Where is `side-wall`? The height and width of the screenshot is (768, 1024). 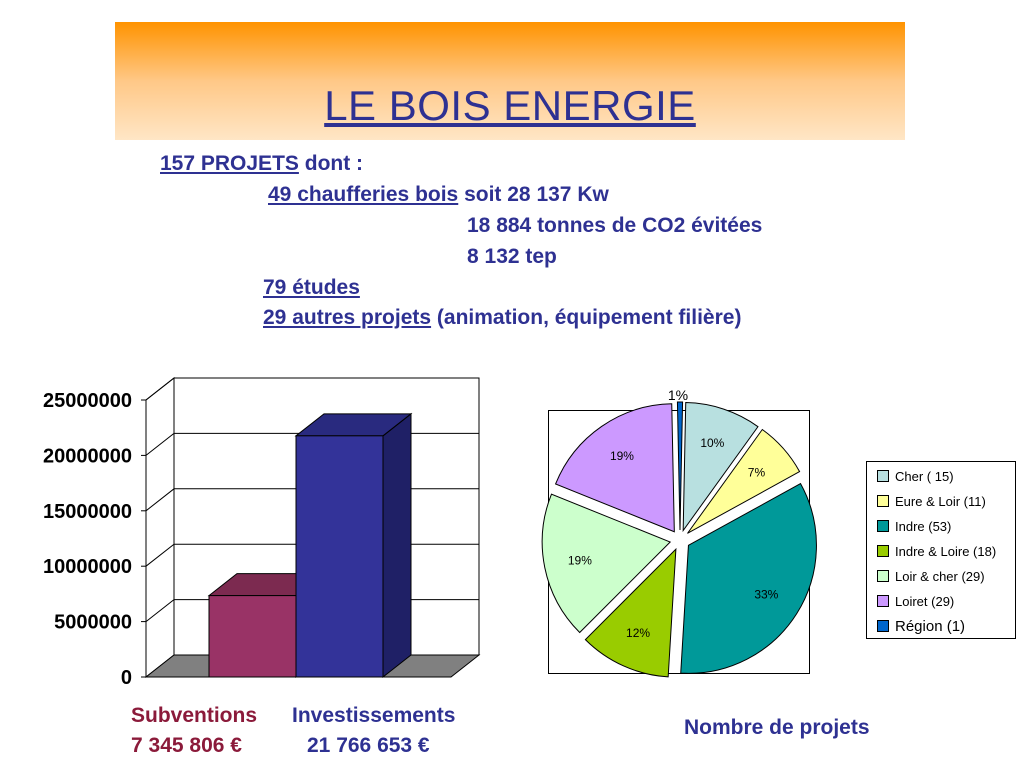 side-wall is located at coordinates (160, 527).